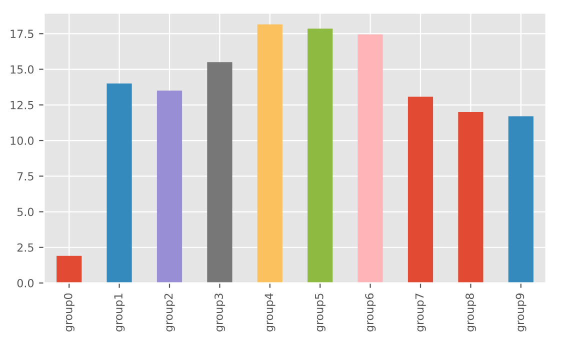 The width and height of the screenshot is (577, 339). What do you see at coordinates (169, 313) in the screenshot?
I see `x-tick-label: group2` at bounding box center [169, 313].